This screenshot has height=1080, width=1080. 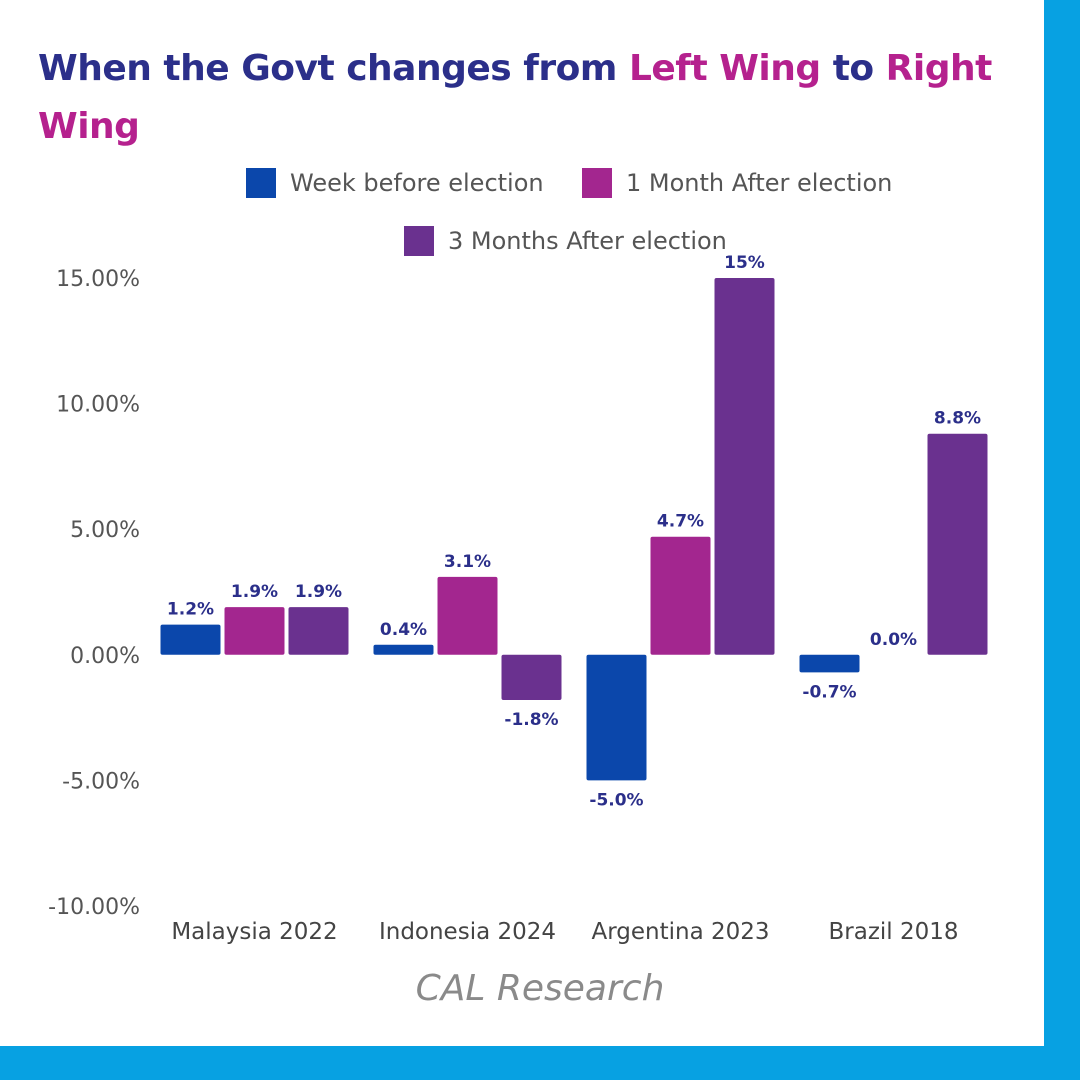 What do you see at coordinates (680, 932) in the screenshot?
I see `x-tick-label: Argentina 2023` at bounding box center [680, 932].